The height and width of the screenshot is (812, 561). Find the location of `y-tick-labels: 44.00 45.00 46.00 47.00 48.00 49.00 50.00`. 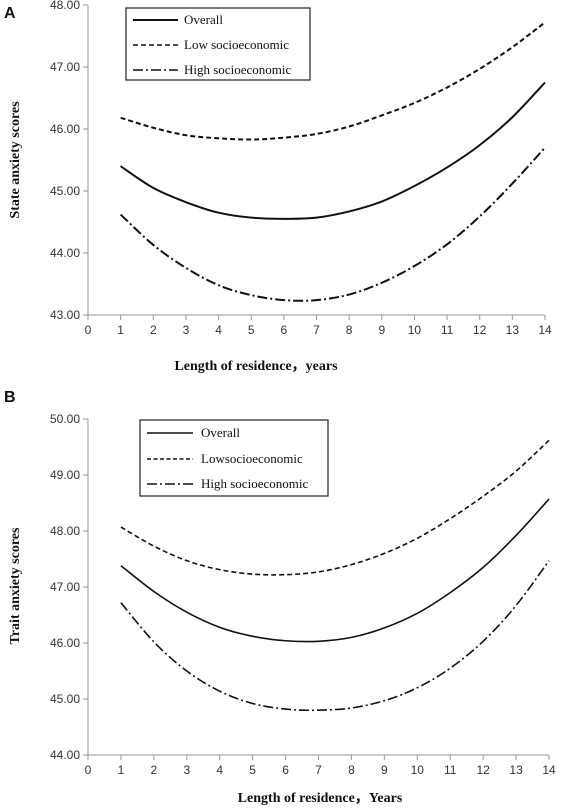

y-tick-labels: 44.00 45.00 46.00 47.00 48.00 49.00 50.00 is located at coordinates (69, 587).